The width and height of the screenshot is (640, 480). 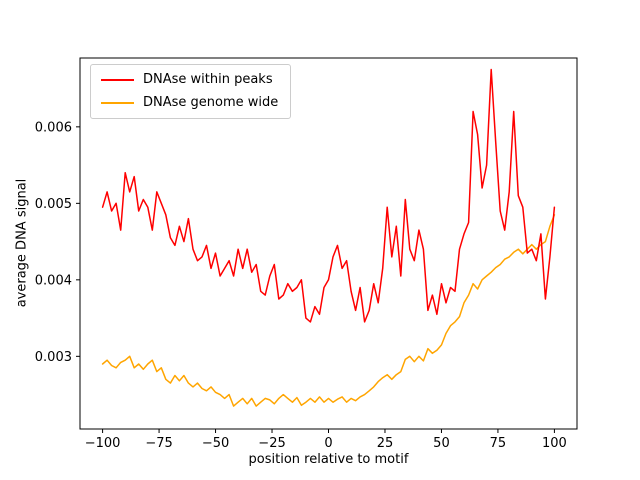 I want to click on y-tick-label: 0.003, so click(x=53, y=357).